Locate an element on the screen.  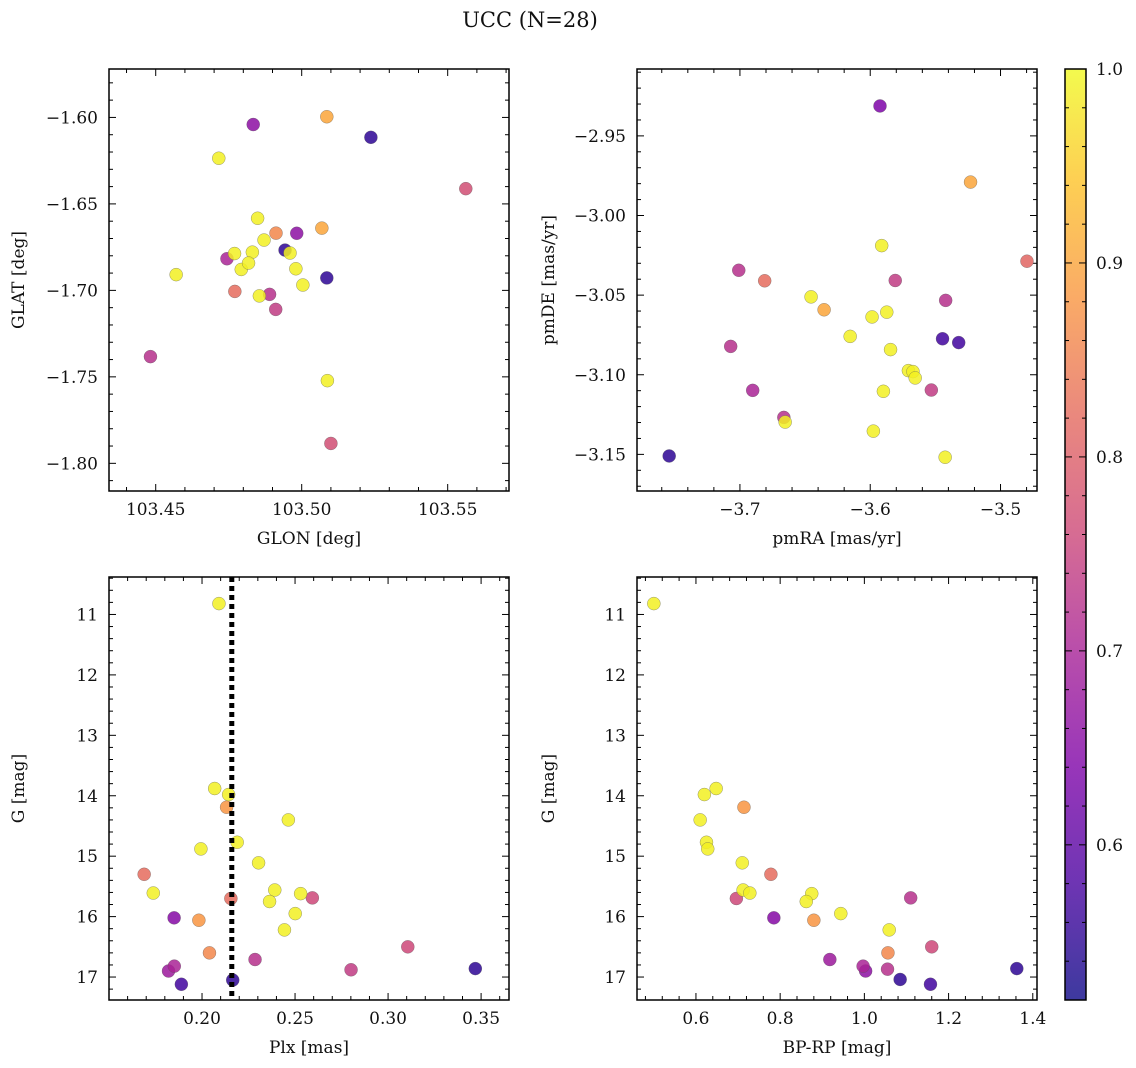
x-tick-label: 103.50 is located at coordinates (301, 510).